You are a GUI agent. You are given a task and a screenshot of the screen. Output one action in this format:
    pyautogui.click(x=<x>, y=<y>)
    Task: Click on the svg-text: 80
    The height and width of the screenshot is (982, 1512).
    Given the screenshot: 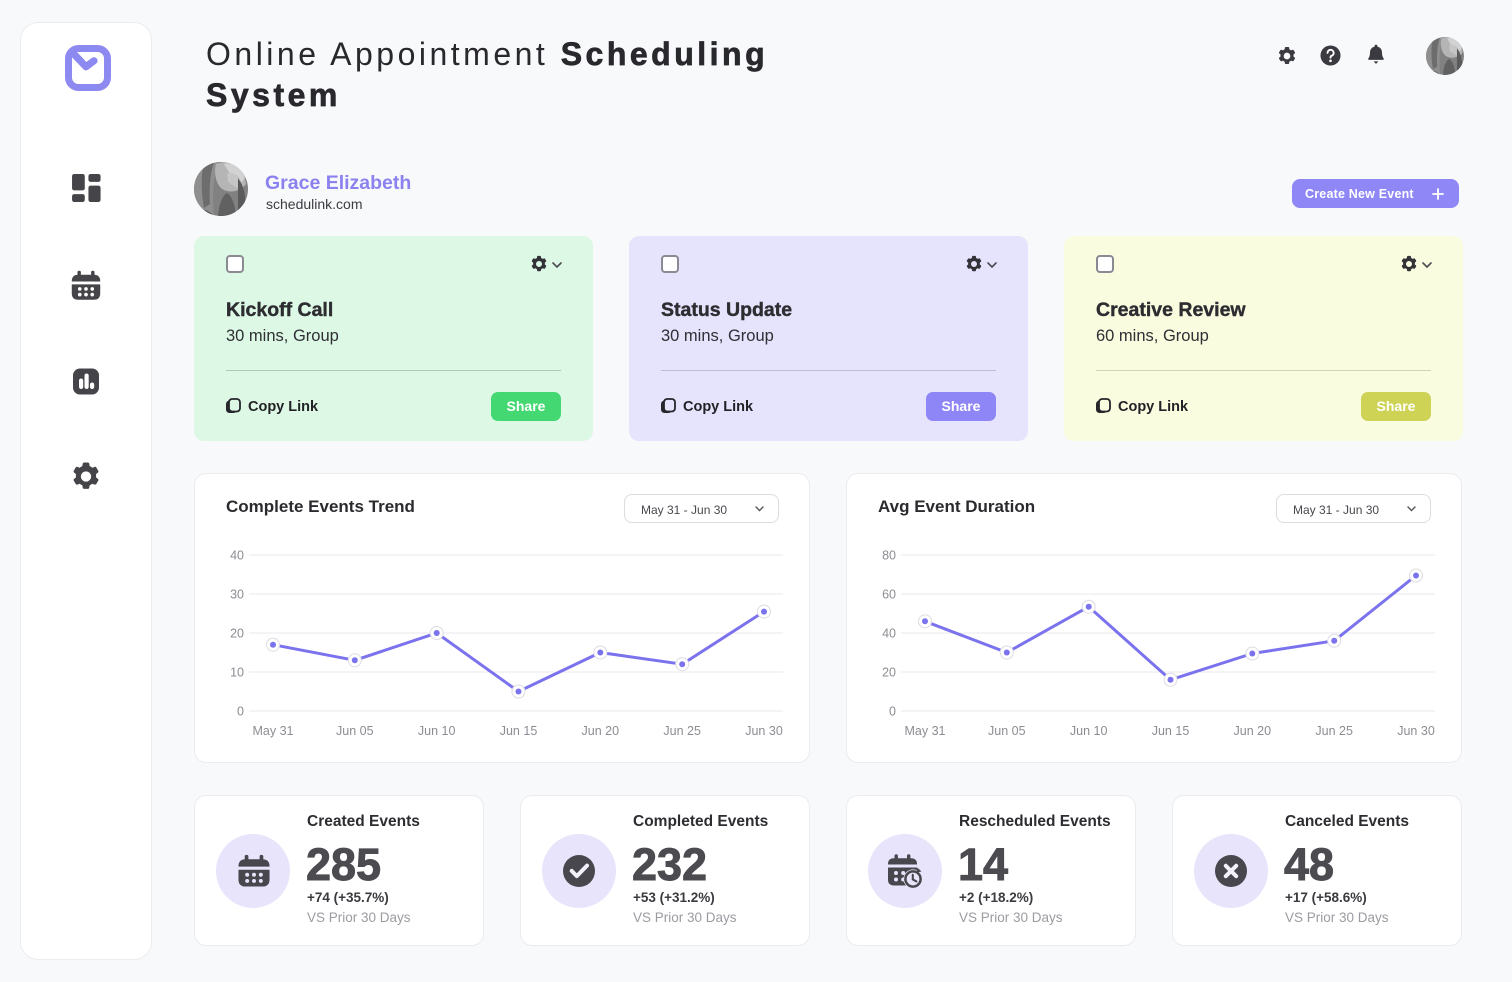 What is the action you would take?
    pyautogui.click(x=889, y=556)
    